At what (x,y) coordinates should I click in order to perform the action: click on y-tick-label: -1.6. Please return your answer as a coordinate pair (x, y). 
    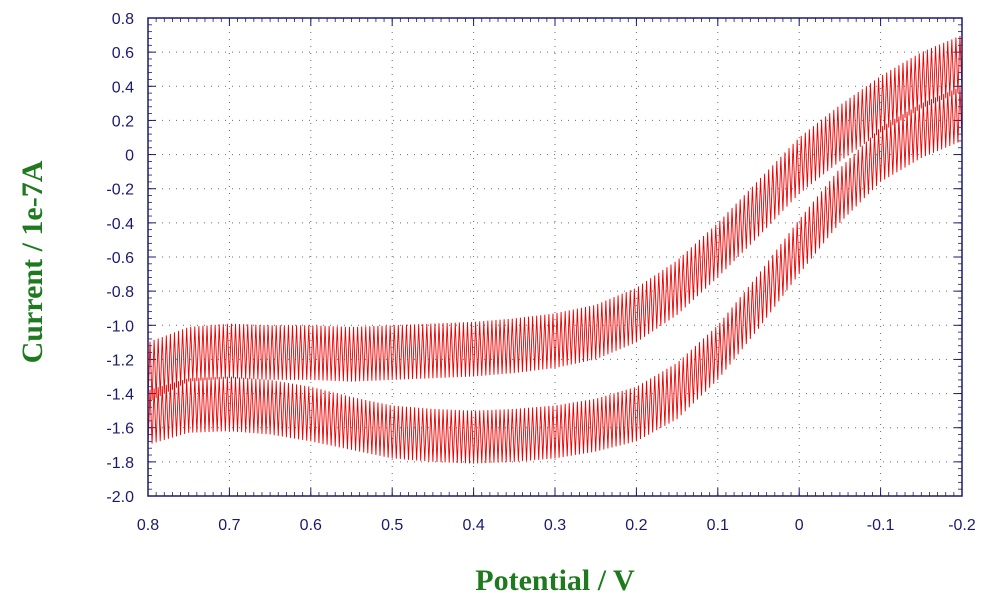
    Looking at the image, I should click on (120, 429).